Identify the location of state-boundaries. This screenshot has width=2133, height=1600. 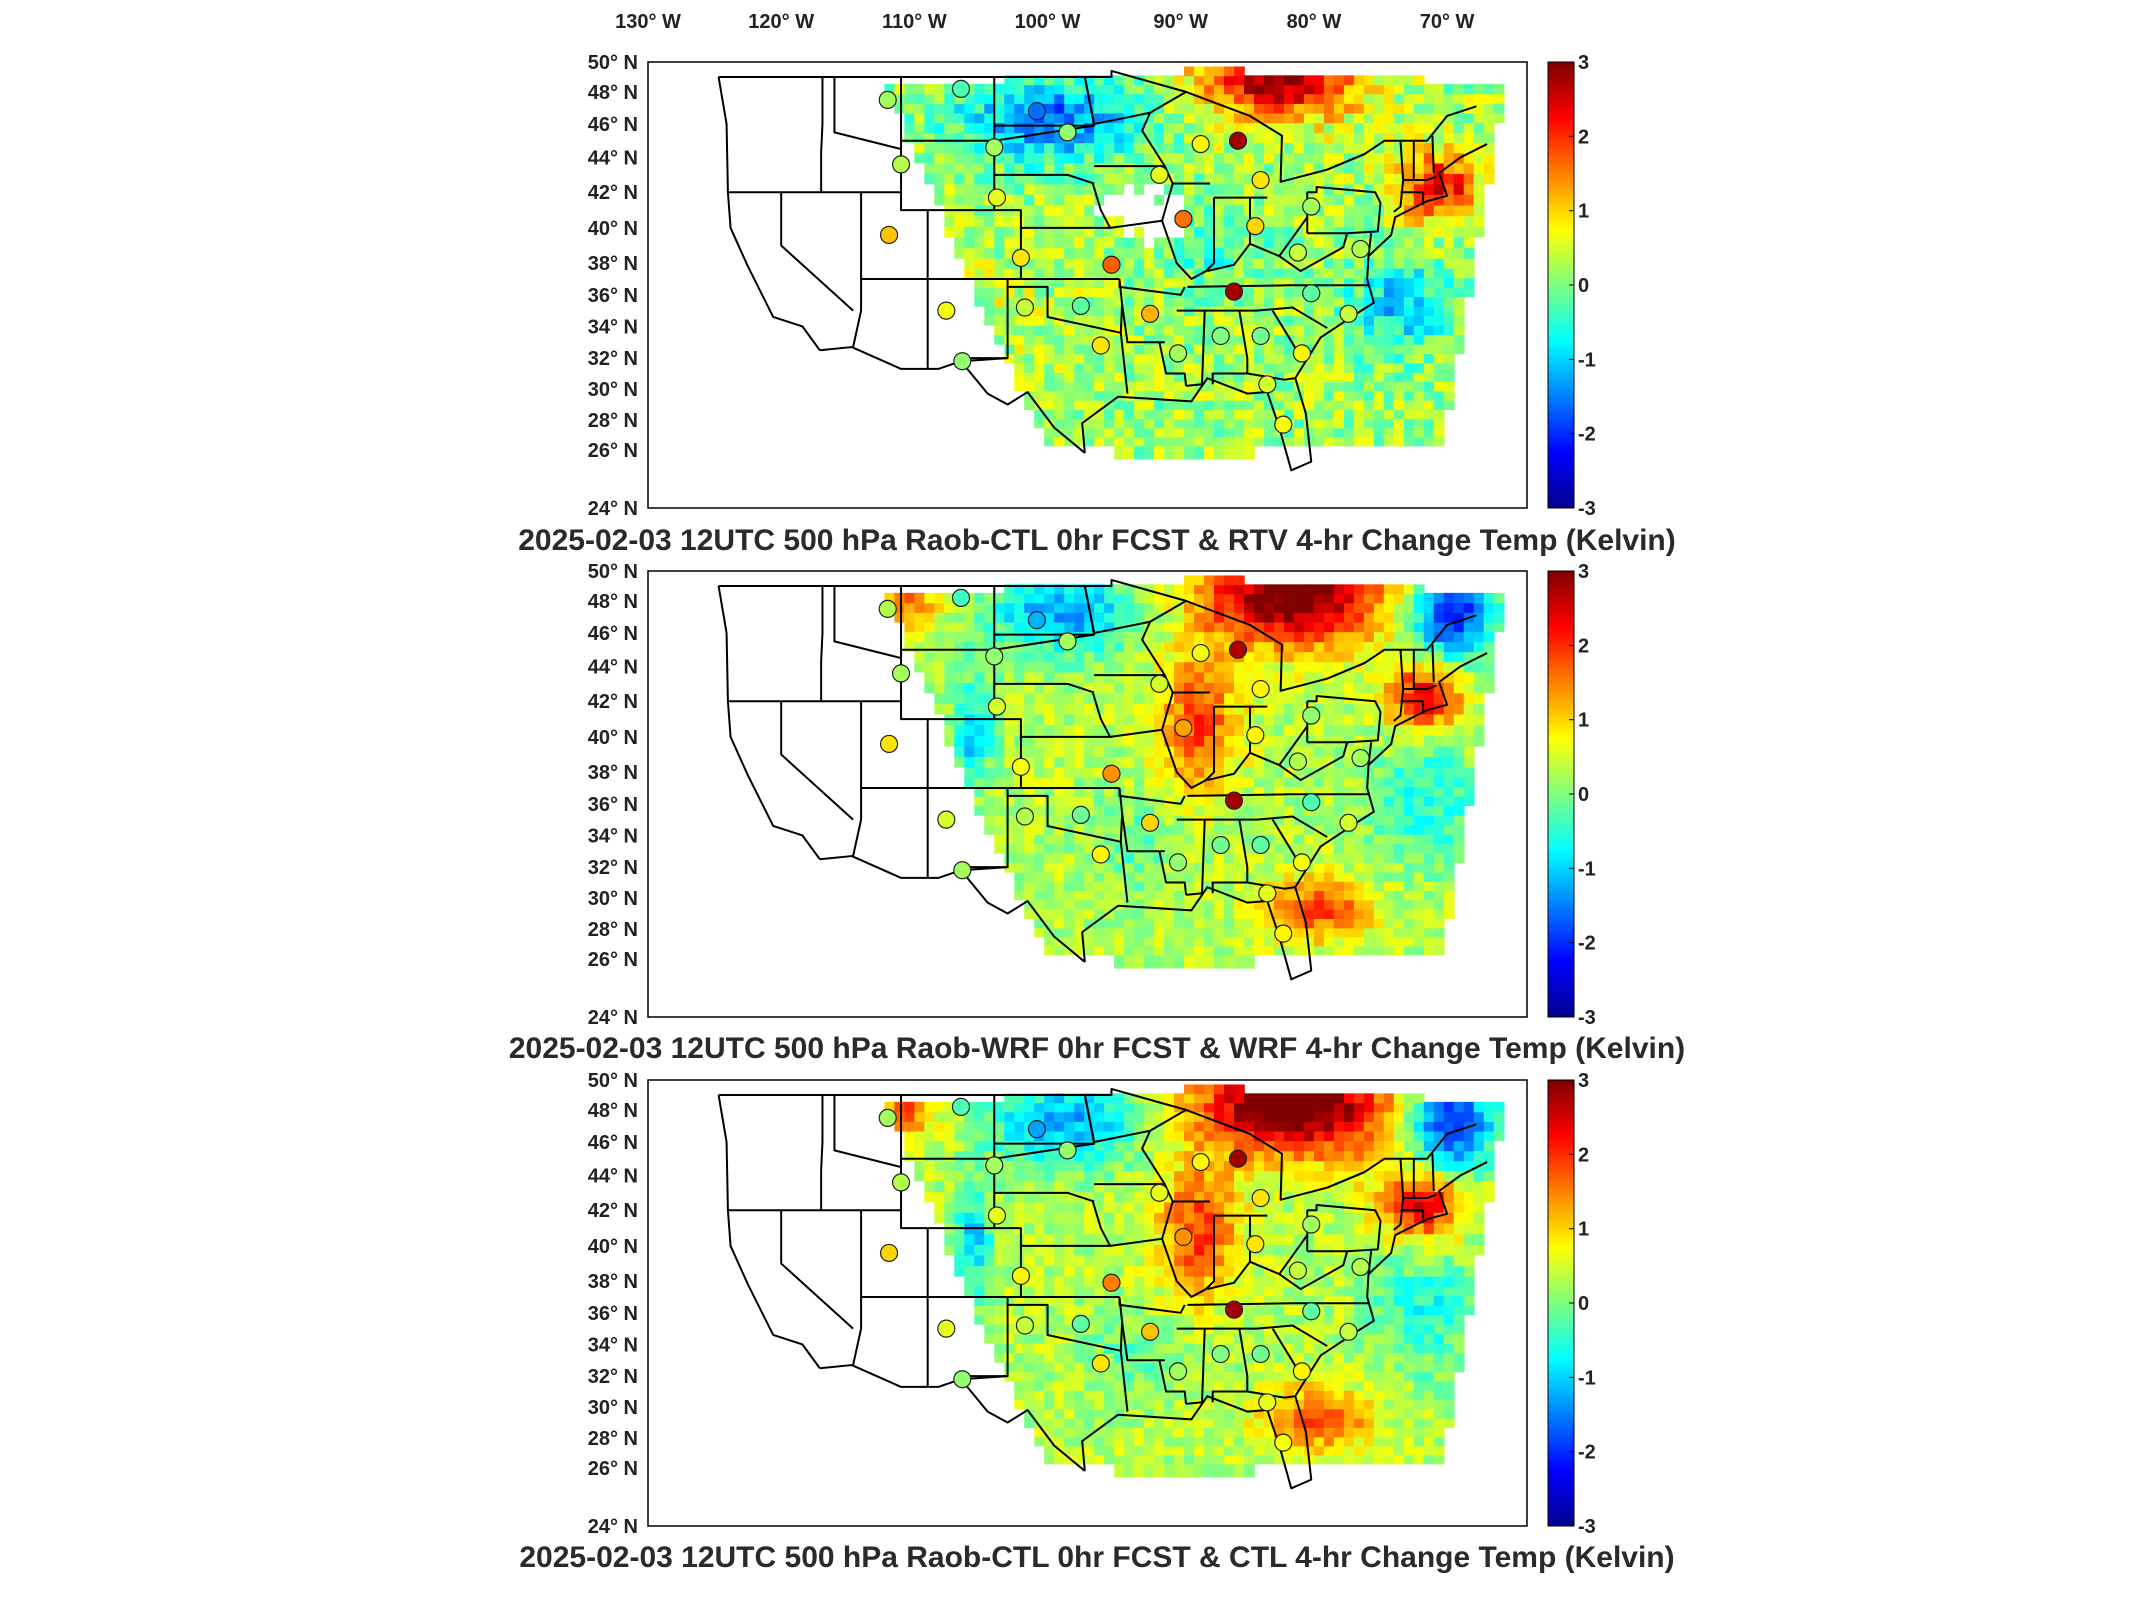
(1102, 779).